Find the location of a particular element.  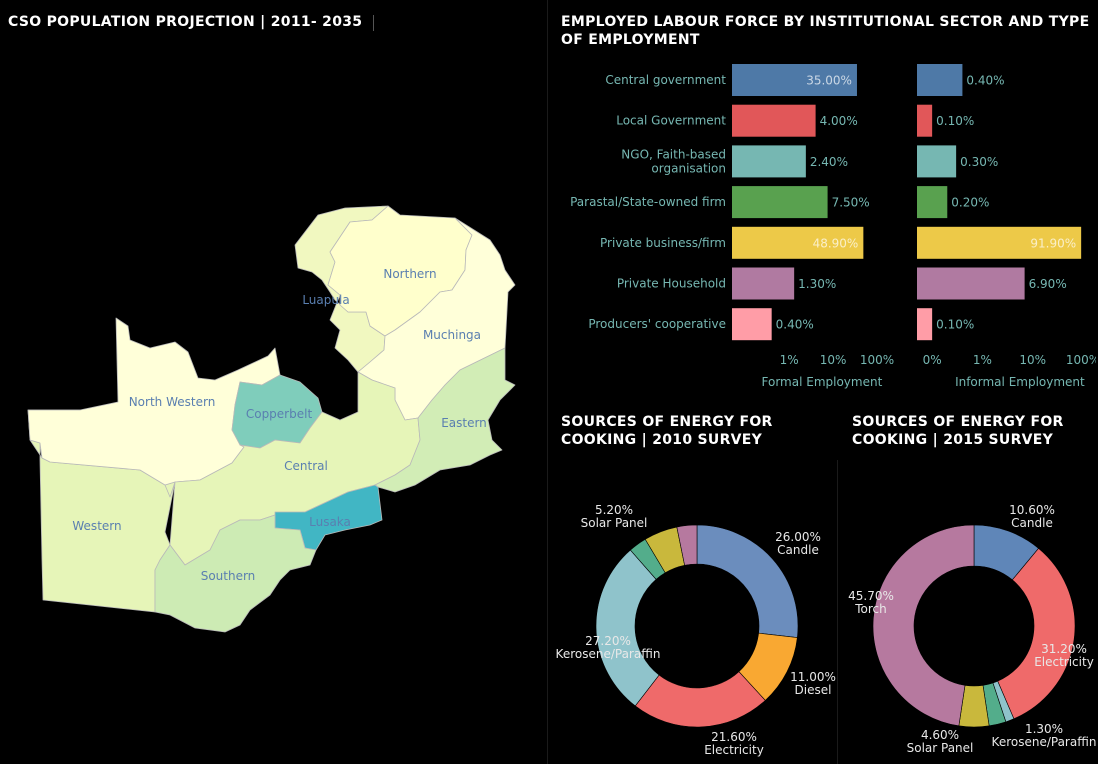

donut-annotation: 21.60% Electricity is located at coordinates (734, 743).